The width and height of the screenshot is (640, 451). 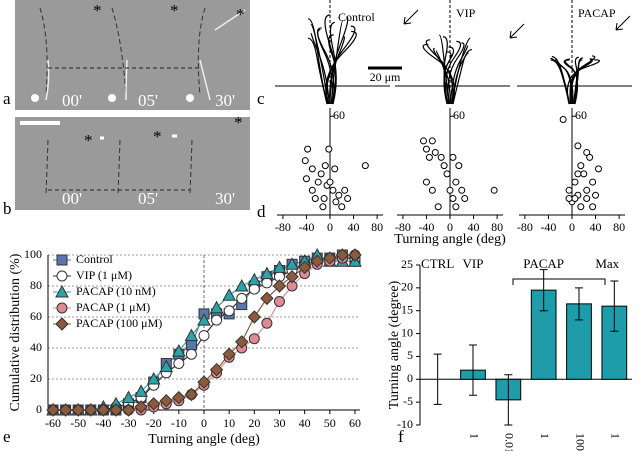 I want to click on time-label: 30', so click(x=225, y=198).